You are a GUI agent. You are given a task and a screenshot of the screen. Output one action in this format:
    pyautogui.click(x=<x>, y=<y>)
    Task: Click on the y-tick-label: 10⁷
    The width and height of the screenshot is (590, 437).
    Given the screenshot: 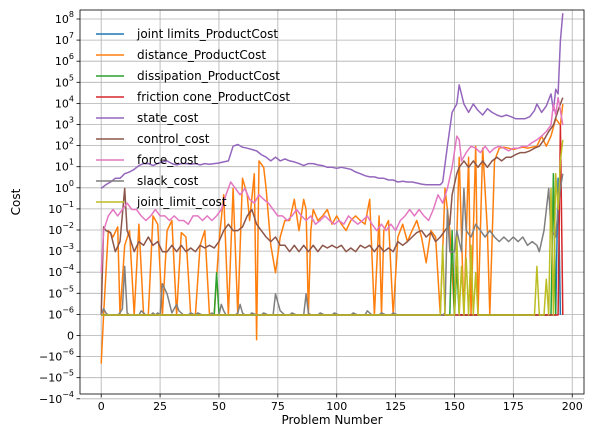 What is the action you would take?
    pyautogui.click(x=64, y=39)
    